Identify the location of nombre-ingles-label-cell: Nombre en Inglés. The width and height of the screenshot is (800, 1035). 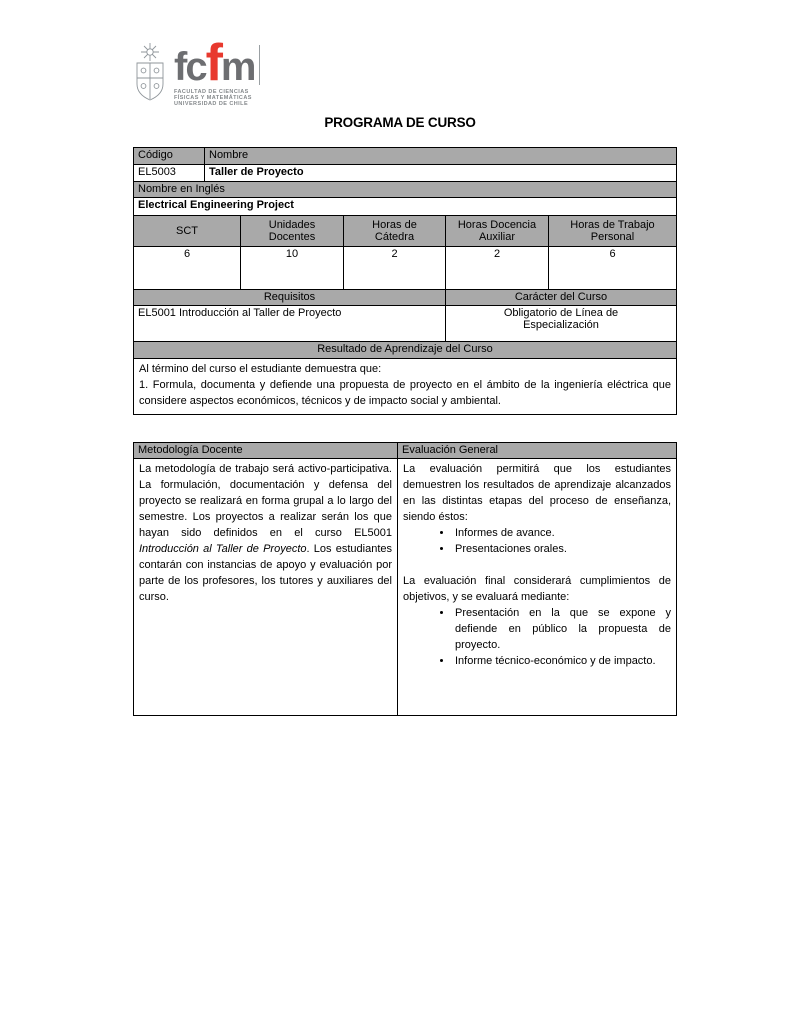
(405, 189).